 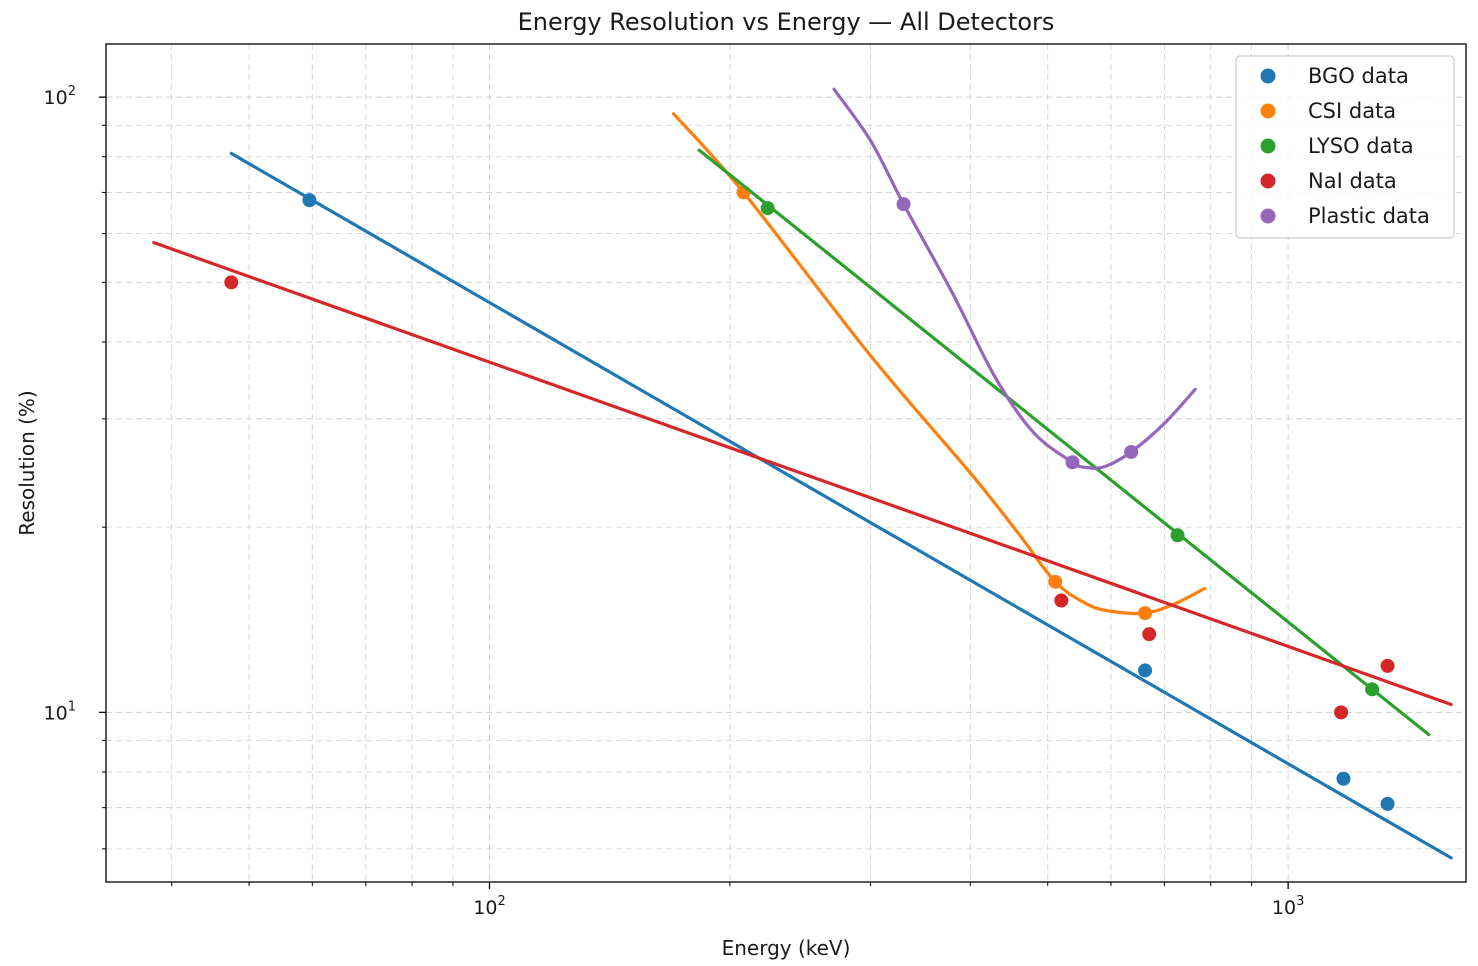 What do you see at coordinates (786, 948) in the screenshot?
I see `x-axis-label: Energy (keV)` at bounding box center [786, 948].